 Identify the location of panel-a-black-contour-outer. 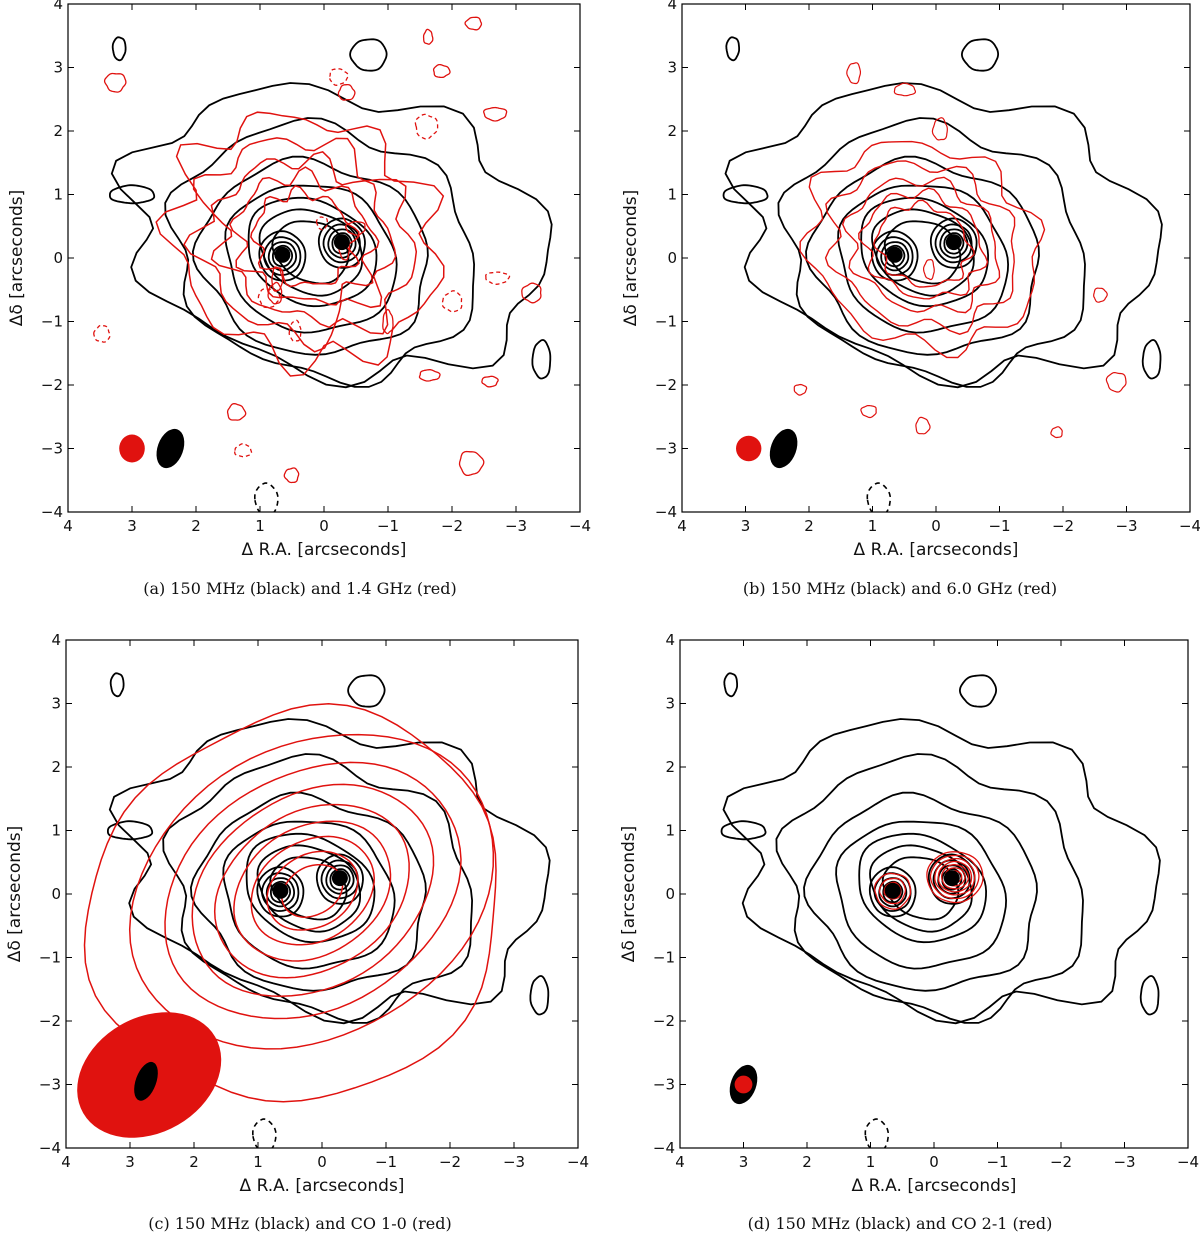
(331, 235).